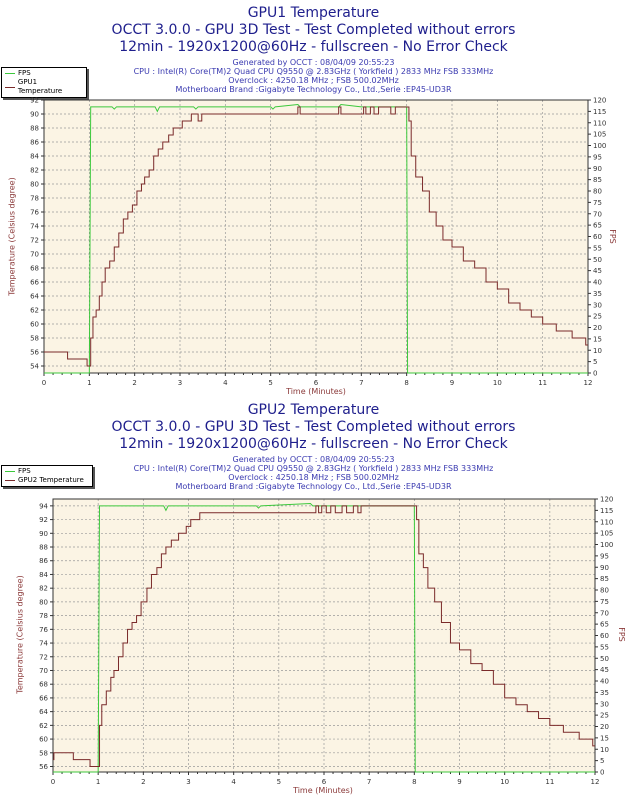  I want to click on y2-tick-label: 70, so click(604, 613).